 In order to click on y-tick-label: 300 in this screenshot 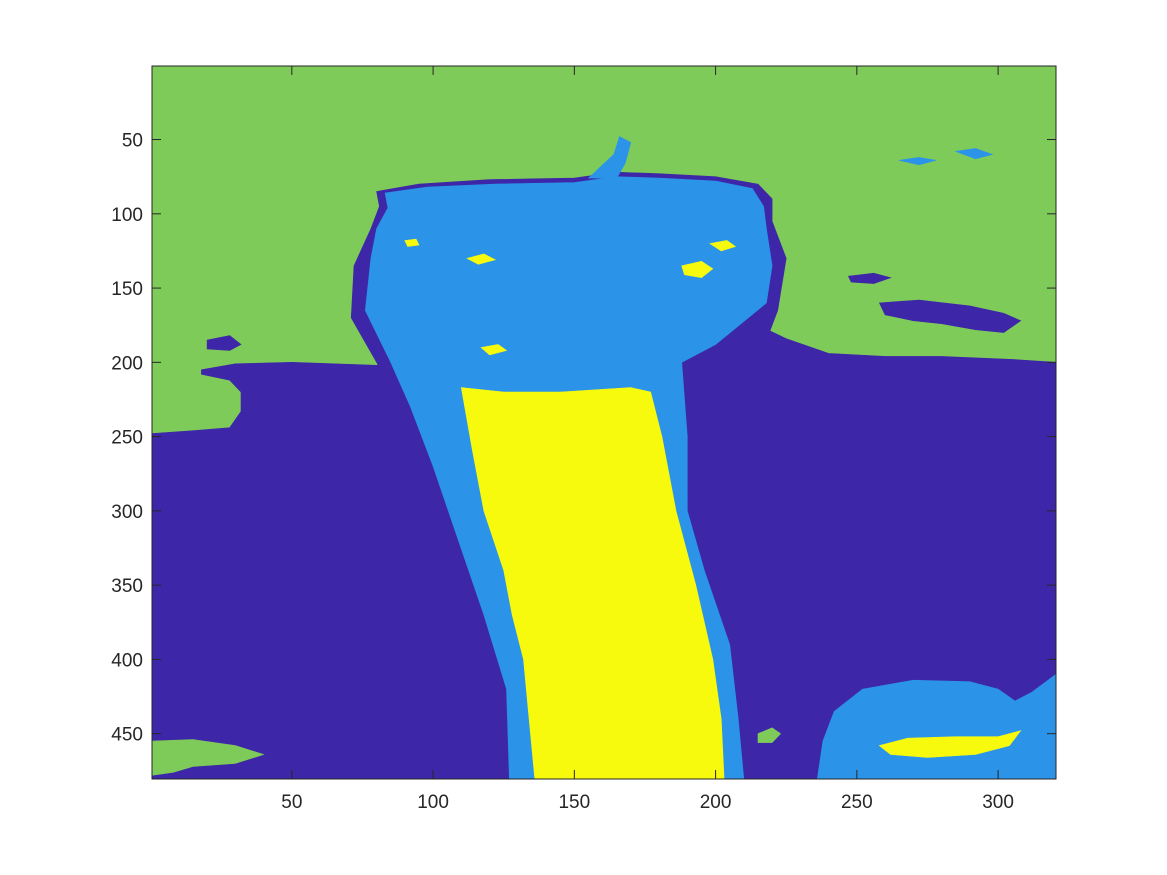, I will do `click(127, 512)`.